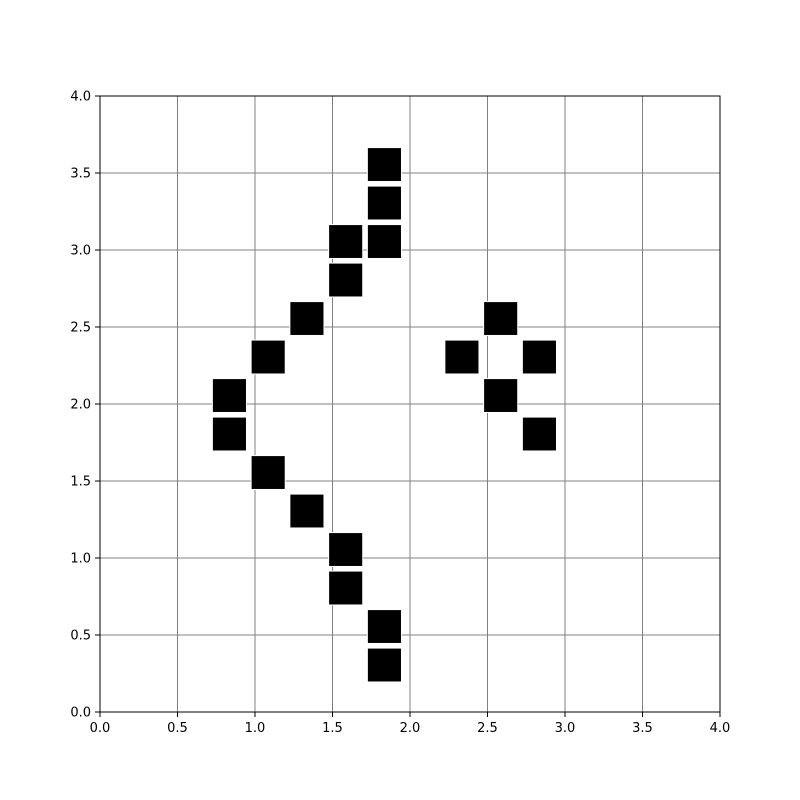 The width and height of the screenshot is (800, 800). I want to click on y-tick-label-0: 0.0, so click(80, 713).